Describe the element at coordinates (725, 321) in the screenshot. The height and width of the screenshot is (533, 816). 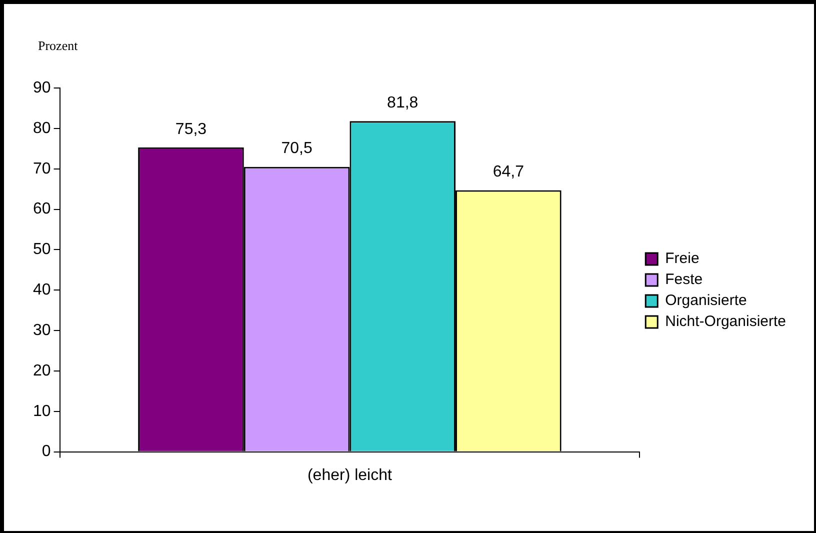
I see `legend-label: Nicht-Organisierte` at that location.